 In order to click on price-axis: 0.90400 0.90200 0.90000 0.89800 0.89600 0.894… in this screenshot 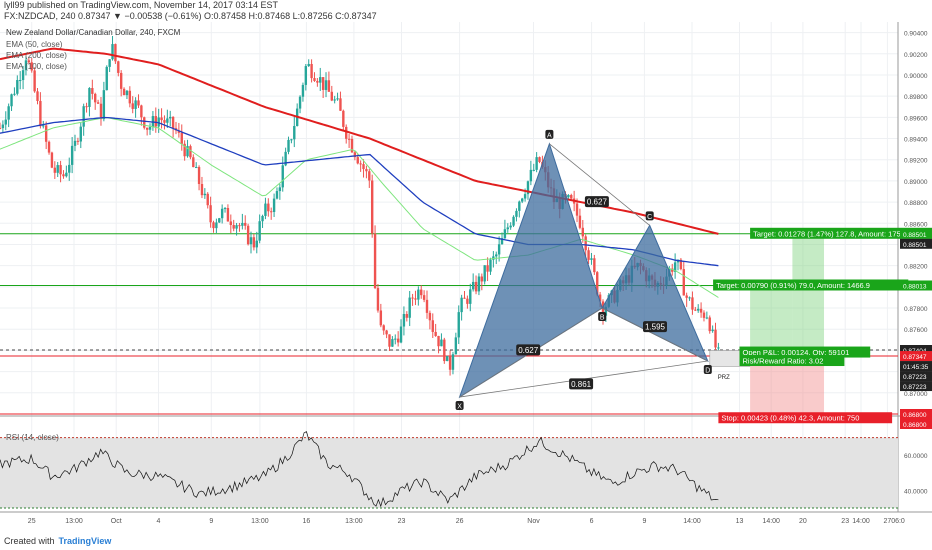, I will do `click(916, 263)`.